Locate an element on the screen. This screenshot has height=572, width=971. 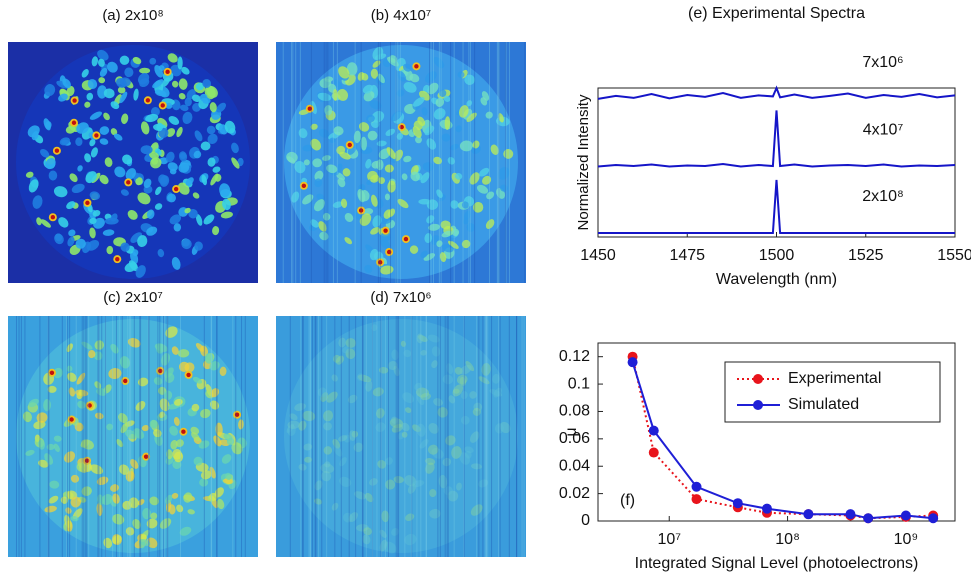
speckle-disk is located at coordinates (401, 162).